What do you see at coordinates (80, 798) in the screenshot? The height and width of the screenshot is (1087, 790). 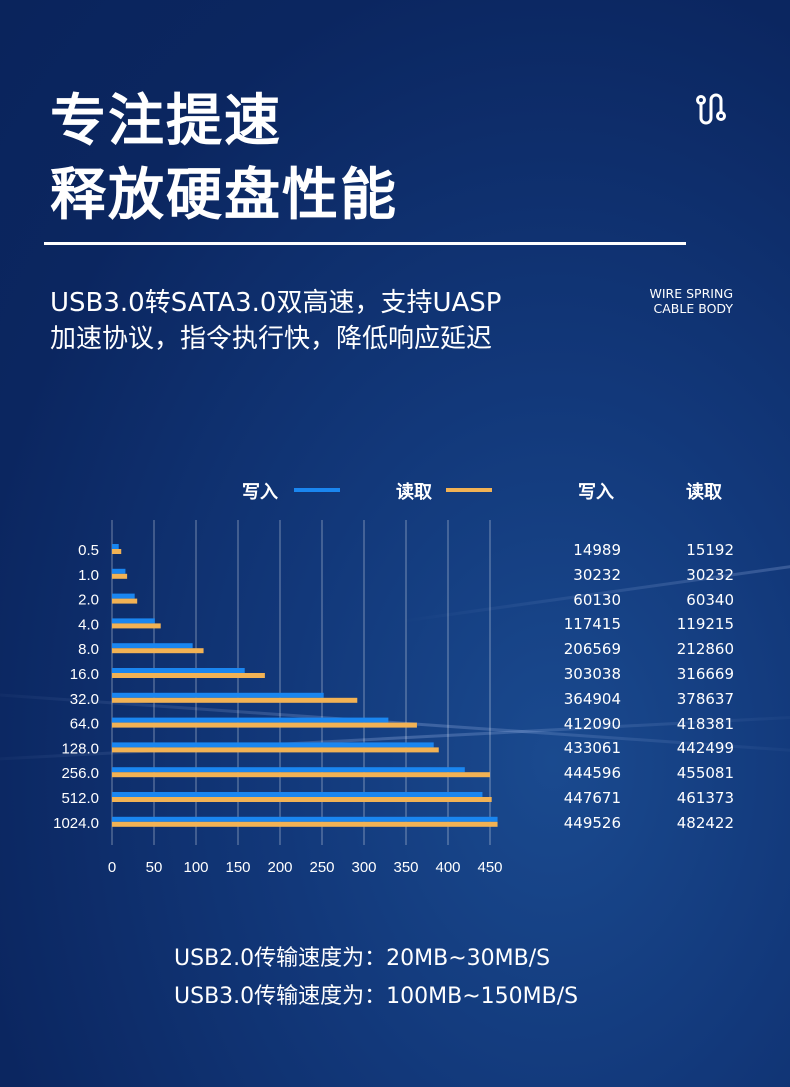 I see `y-tick-label: 512.0` at bounding box center [80, 798].